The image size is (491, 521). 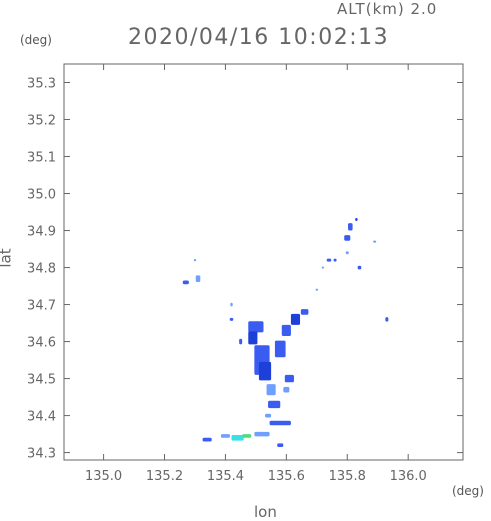 I want to click on y-tick-label: 35.0, so click(x=41, y=195).